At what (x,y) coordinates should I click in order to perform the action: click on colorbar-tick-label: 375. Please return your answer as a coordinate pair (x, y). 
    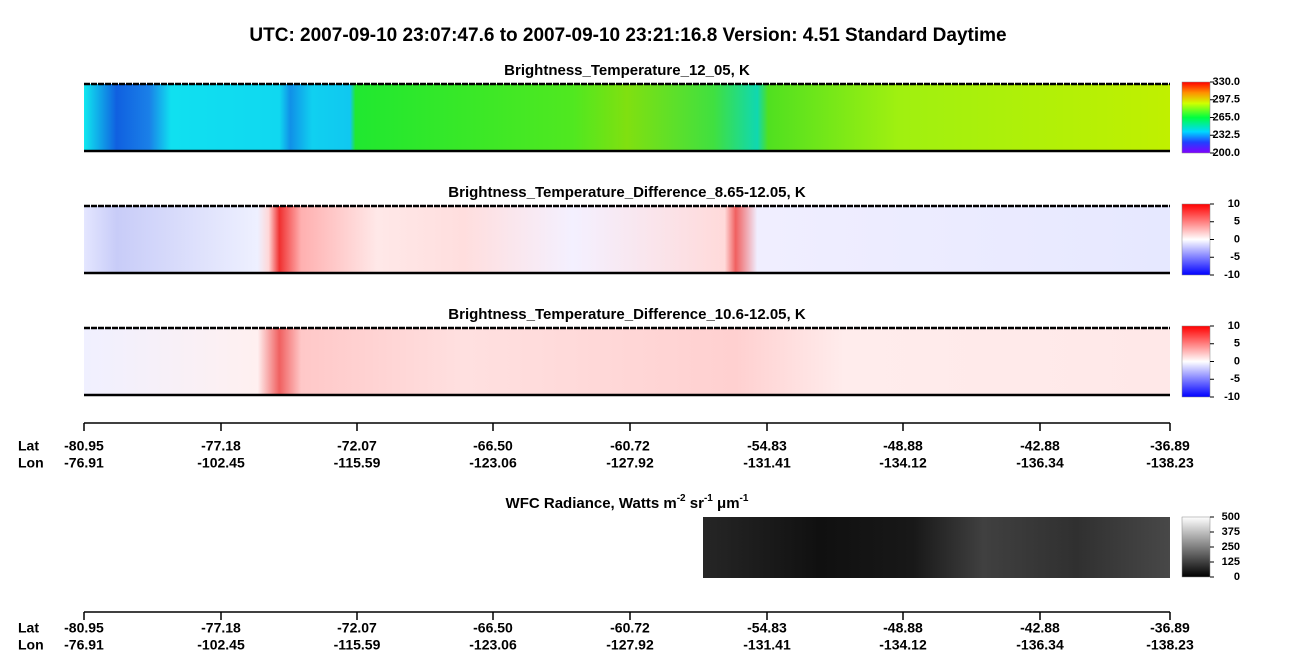
    Looking at the image, I should click on (1231, 532).